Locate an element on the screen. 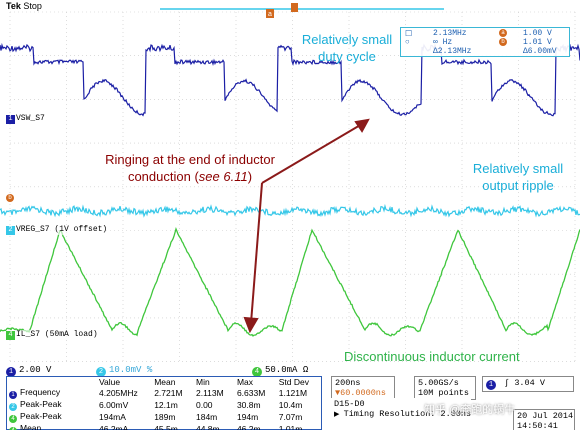  measurement-name: 4Mean is located at coordinates (52, 426).